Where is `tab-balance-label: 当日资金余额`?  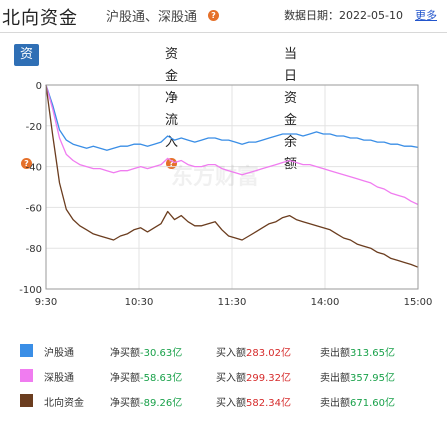 tab-balance-label: 当日资金余额 is located at coordinates (291, 109).